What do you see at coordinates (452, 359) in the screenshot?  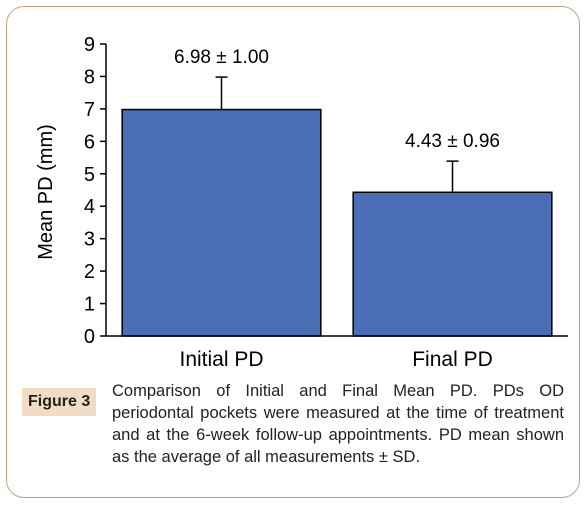 I see `x-tick-label: Final PD` at bounding box center [452, 359].